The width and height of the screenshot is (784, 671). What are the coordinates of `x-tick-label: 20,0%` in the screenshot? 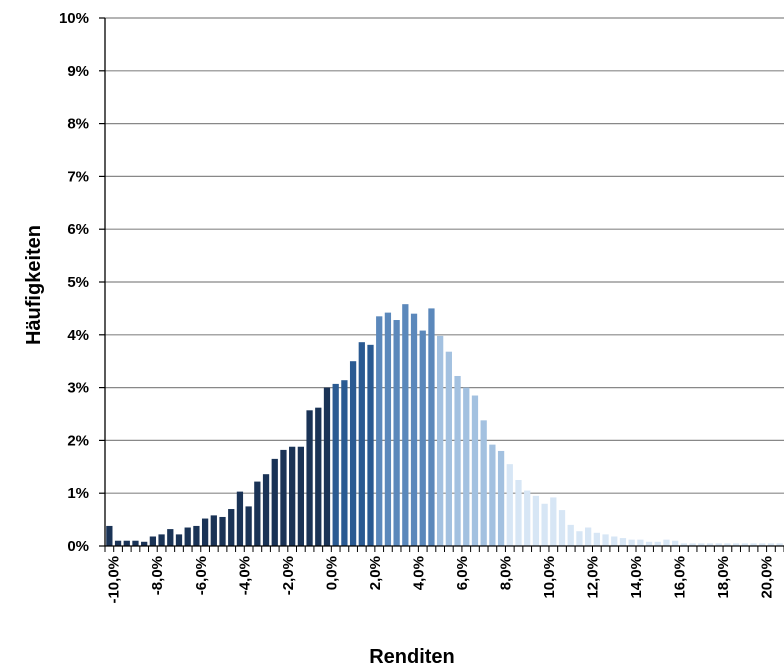 It's located at (767, 577).